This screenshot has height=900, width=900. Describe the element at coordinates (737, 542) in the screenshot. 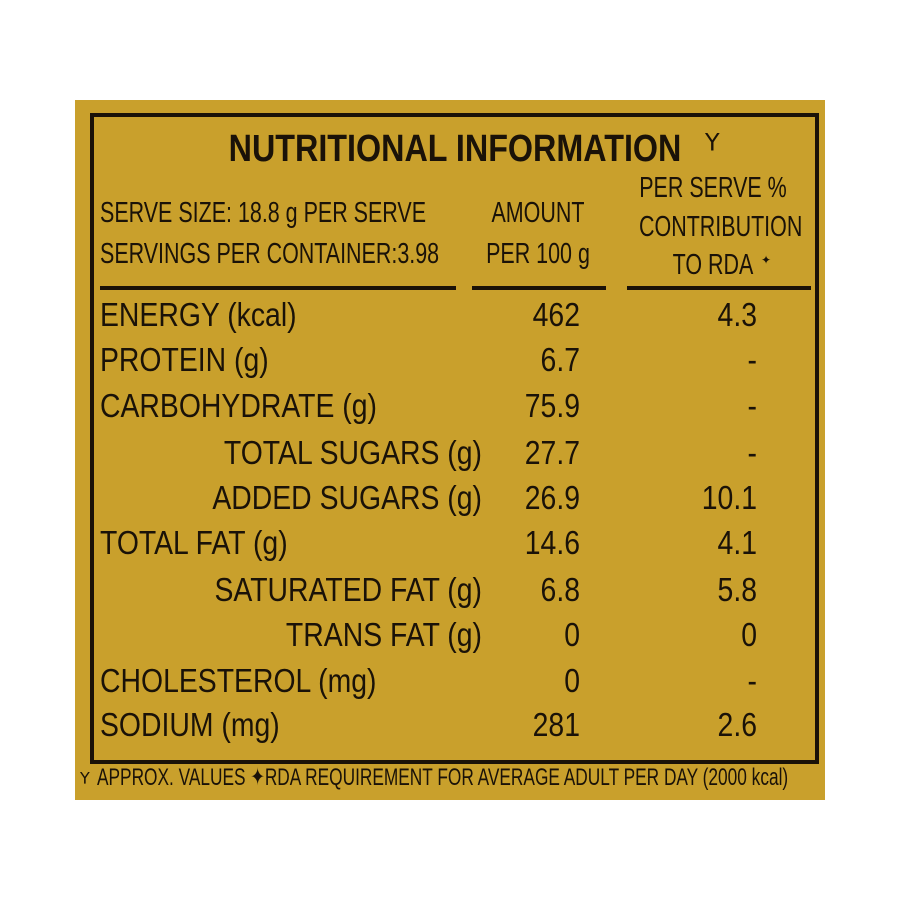

I see `nutrient-rda: 4.1` at that location.